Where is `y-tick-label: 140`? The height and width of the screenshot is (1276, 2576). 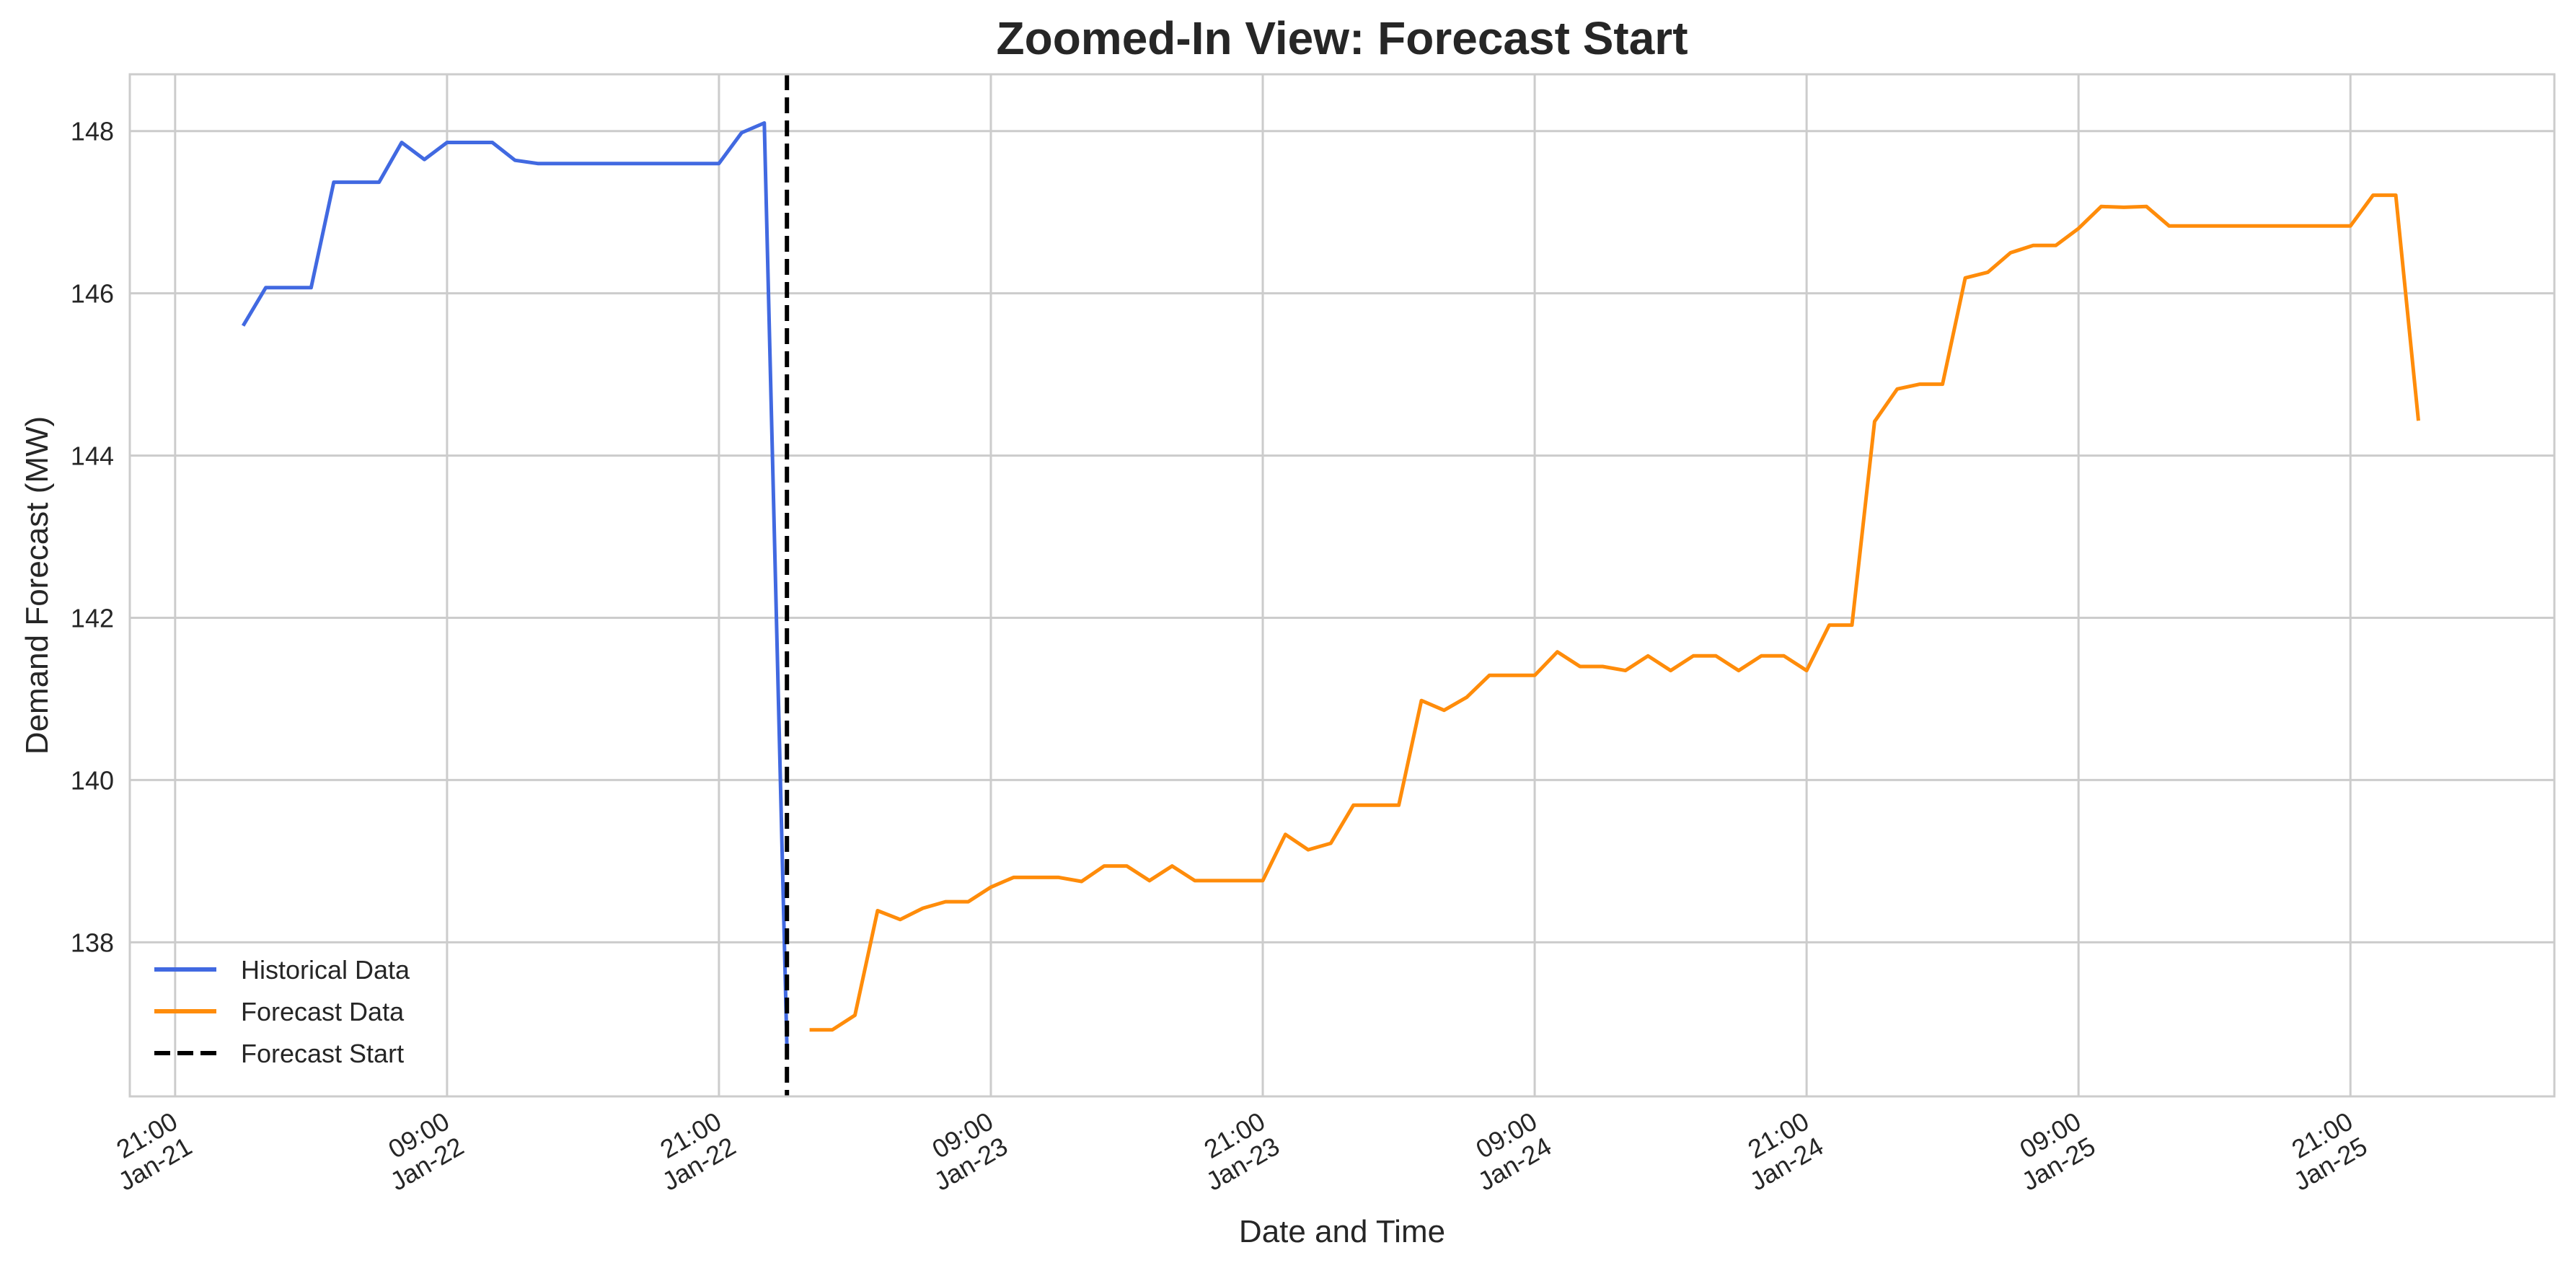
y-tick-label: 140 is located at coordinates (92, 780).